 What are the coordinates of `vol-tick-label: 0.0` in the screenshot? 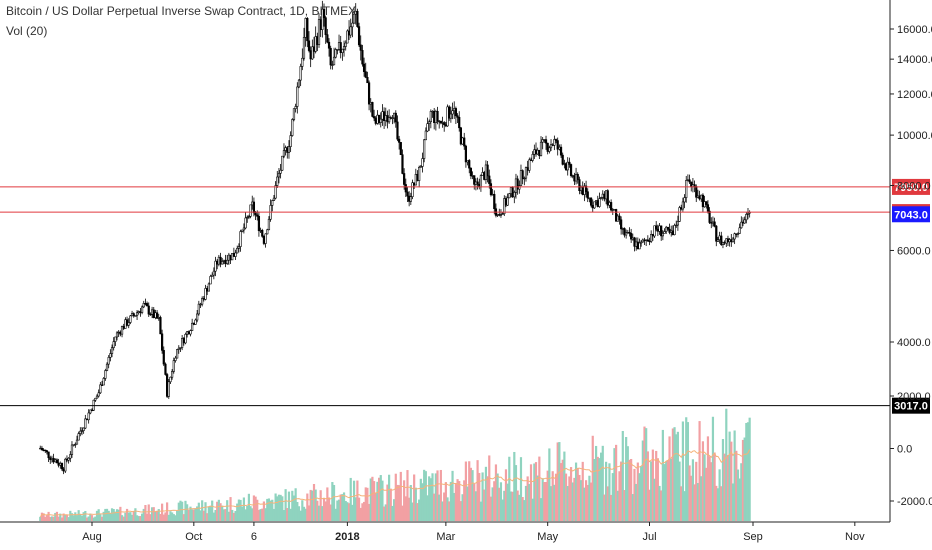 It's located at (904, 450).